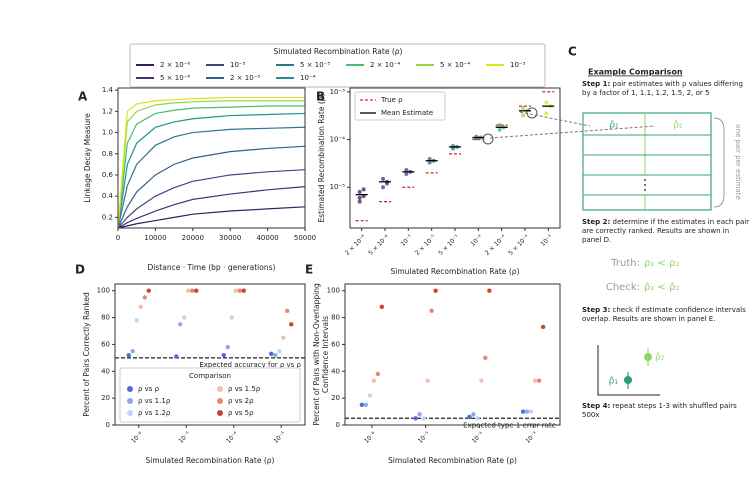 This screenshot has height=479, width=755. Describe the element at coordinates (154, 413) in the screenshot. I see `legend-label: ρ vs 1.2ρ` at that location.